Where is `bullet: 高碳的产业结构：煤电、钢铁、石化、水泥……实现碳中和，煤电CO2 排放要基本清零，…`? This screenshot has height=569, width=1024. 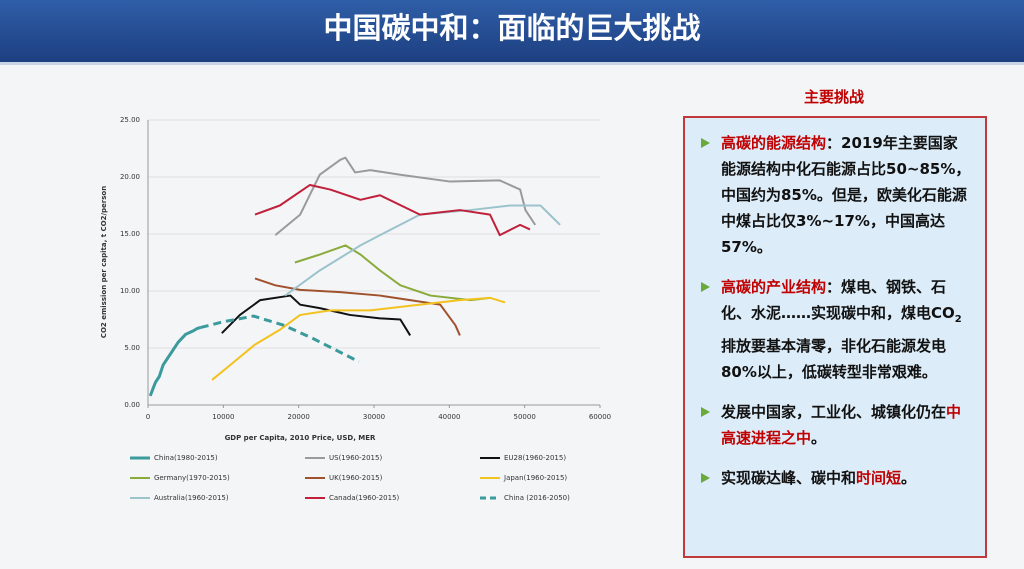 bullet: 高碳的产业结构：煤电、钢铁、石化、水泥……实现碳中和，煤电CO2 排放要基本清零，… is located at coordinates (835, 329).